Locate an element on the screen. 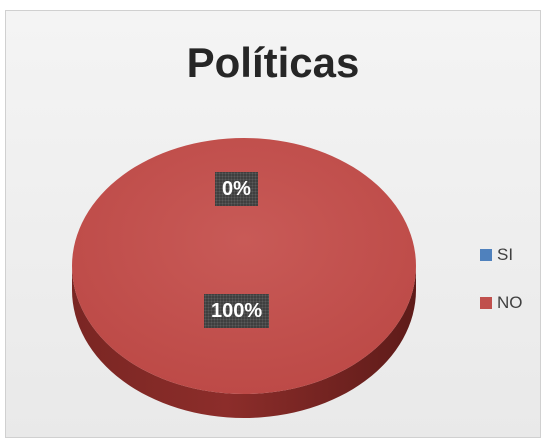 The width and height of the screenshot is (548, 446). legend-label-no: NO is located at coordinates (510, 302).